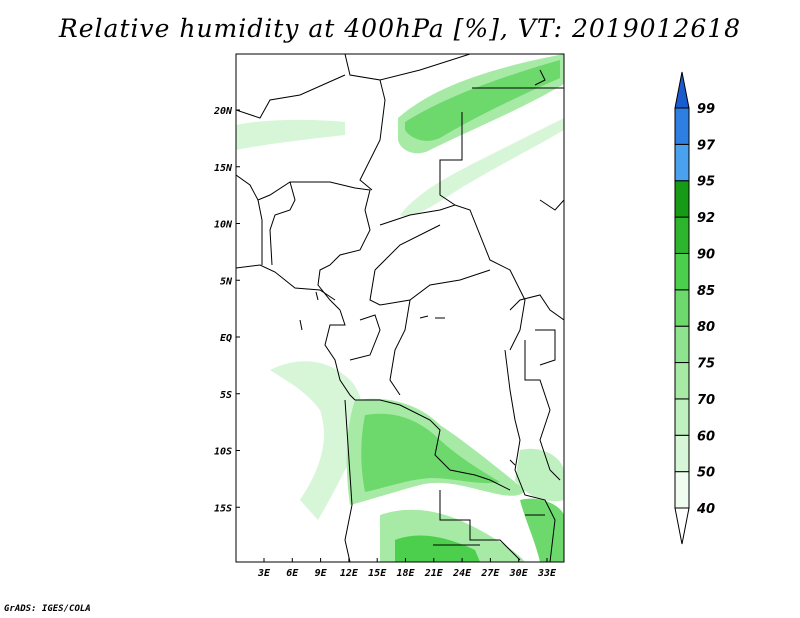 The width and height of the screenshot is (800, 618). What do you see at coordinates (706, 436) in the screenshot?
I see `colorbar-label: 60` at bounding box center [706, 436].